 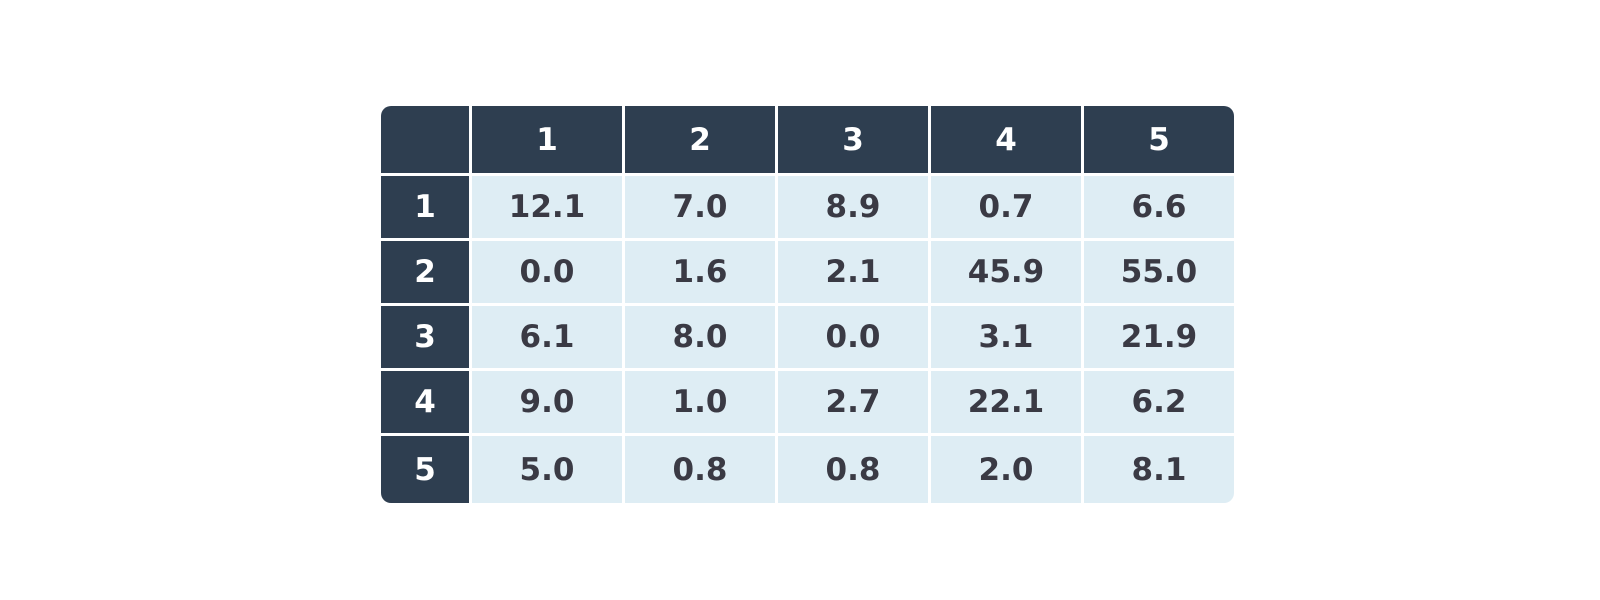 What do you see at coordinates (1159, 207) in the screenshot?
I see `table-cell: 6.6` at bounding box center [1159, 207].